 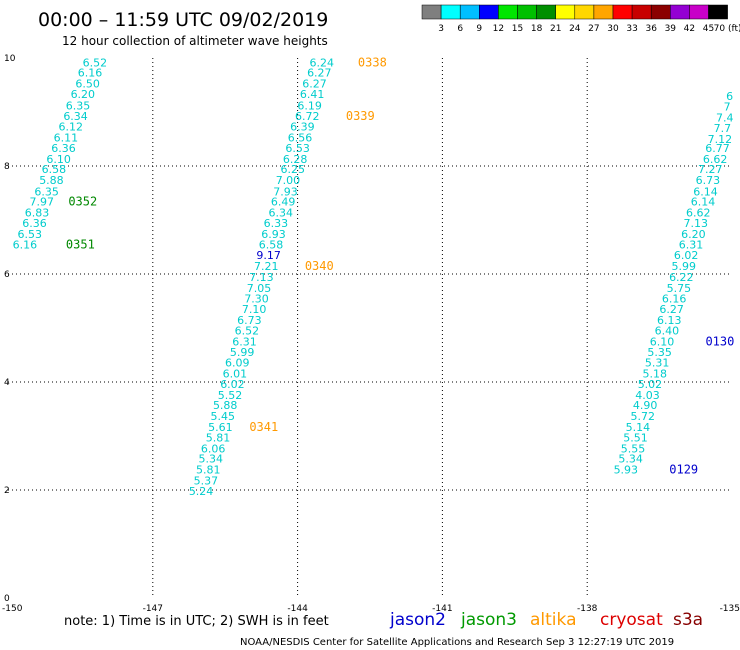 What do you see at coordinates (688, 620) in the screenshot?
I see `satellite-label-s3a: s3a` at bounding box center [688, 620].